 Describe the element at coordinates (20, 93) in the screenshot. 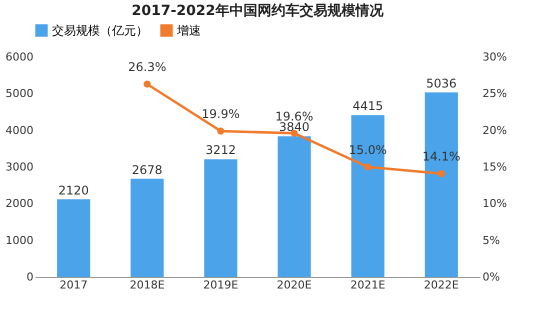

I see `y-tick-label: 5000` at that location.